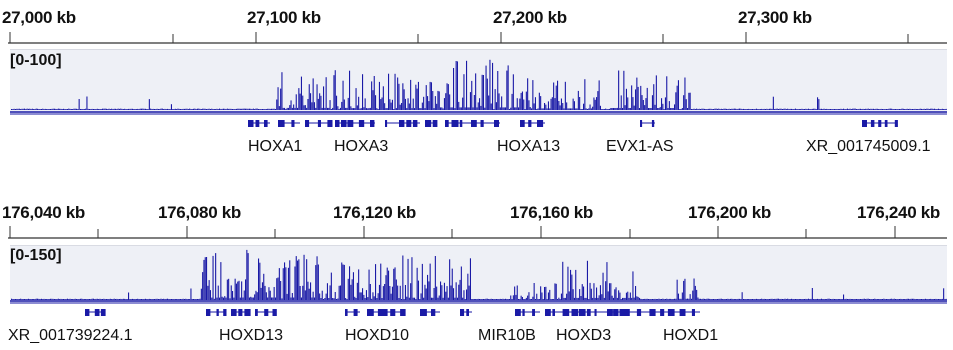 The image size is (953, 350). What do you see at coordinates (868, 146) in the screenshot?
I see `gene-label: XR_001745009.1` at bounding box center [868, 146].